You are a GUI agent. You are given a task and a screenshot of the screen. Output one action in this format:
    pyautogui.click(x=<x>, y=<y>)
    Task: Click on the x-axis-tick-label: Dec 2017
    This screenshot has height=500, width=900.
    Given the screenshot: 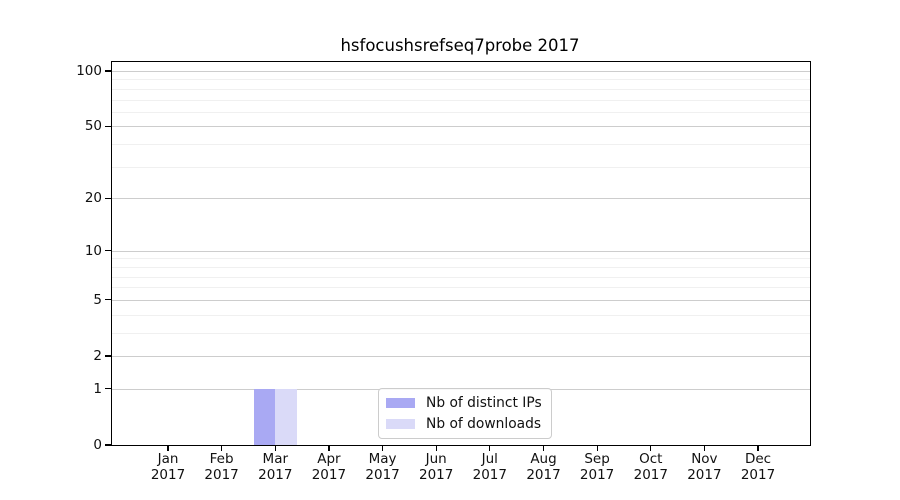 What is the action you would take?
    pyautogui.click(x=758, y=467)
    